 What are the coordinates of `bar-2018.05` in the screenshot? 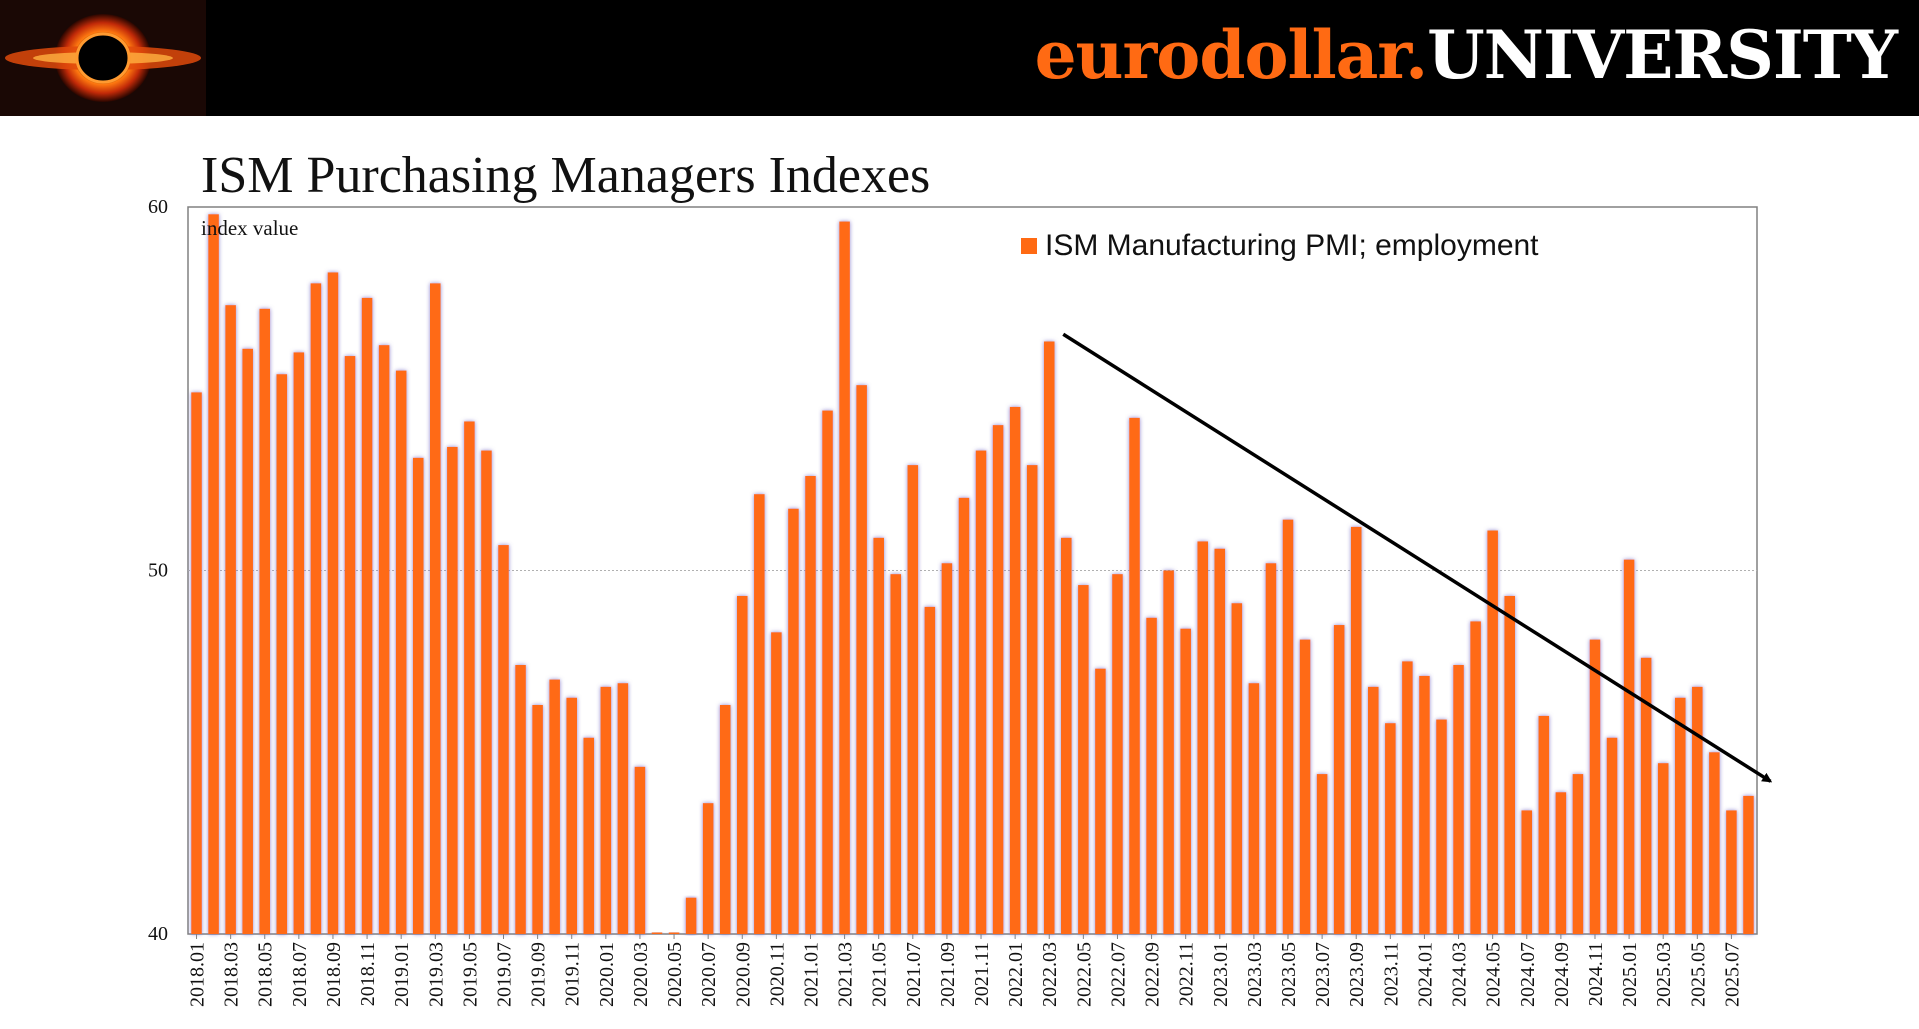 It's located at (265, 621).